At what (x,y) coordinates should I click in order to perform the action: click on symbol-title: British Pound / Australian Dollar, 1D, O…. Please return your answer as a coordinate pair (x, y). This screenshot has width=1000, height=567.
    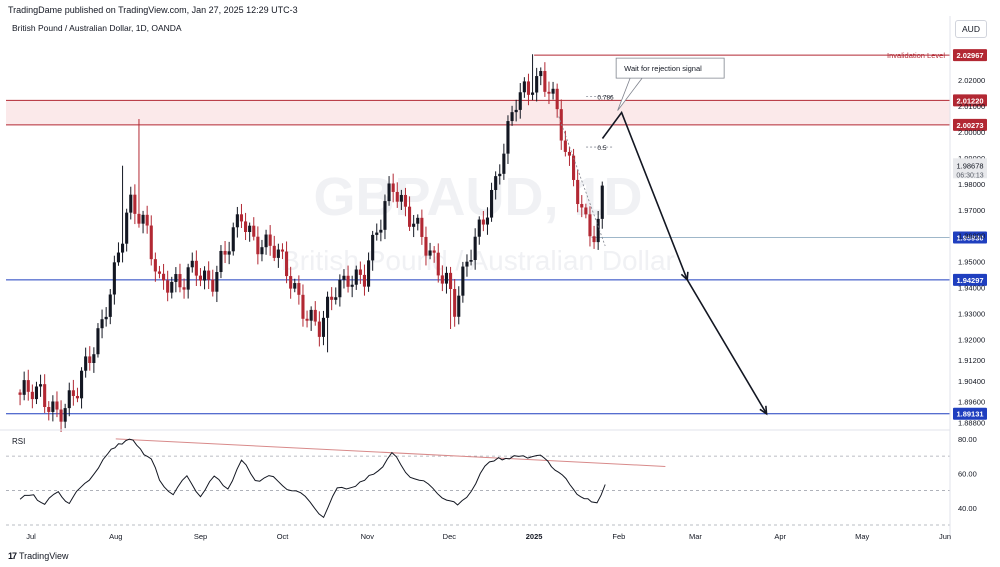
    Looking at the image, I should click on (97, 28).